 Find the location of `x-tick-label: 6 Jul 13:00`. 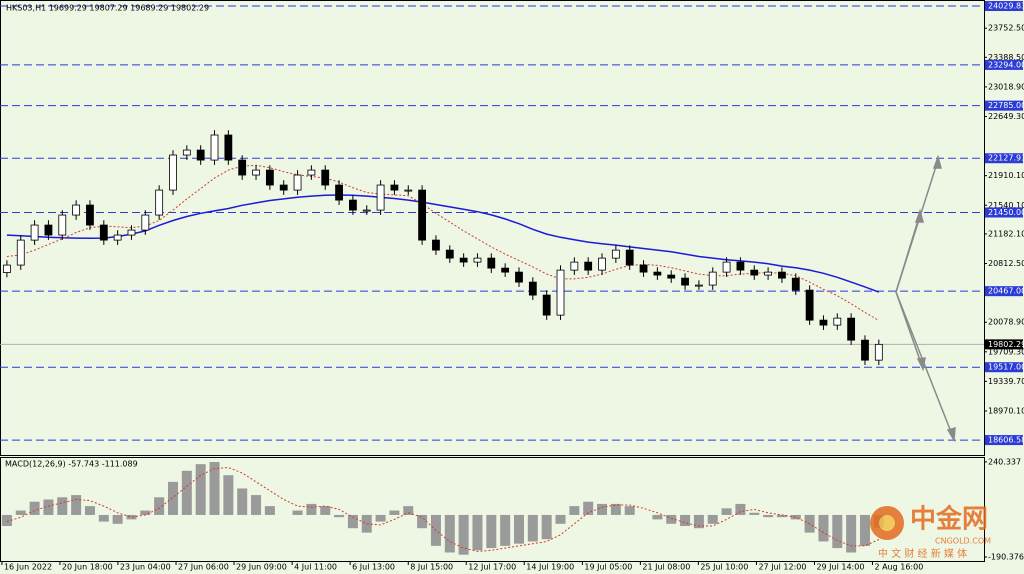

x-tick-label: 6 Jul 13:00 is located at coordinates (373, 567).